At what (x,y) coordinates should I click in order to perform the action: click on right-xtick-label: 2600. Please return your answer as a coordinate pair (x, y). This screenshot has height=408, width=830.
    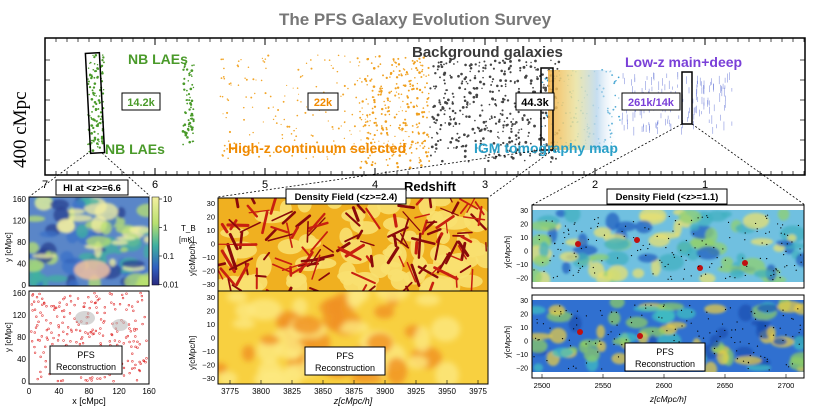
    Looking at the image, I should click on (664, 385).